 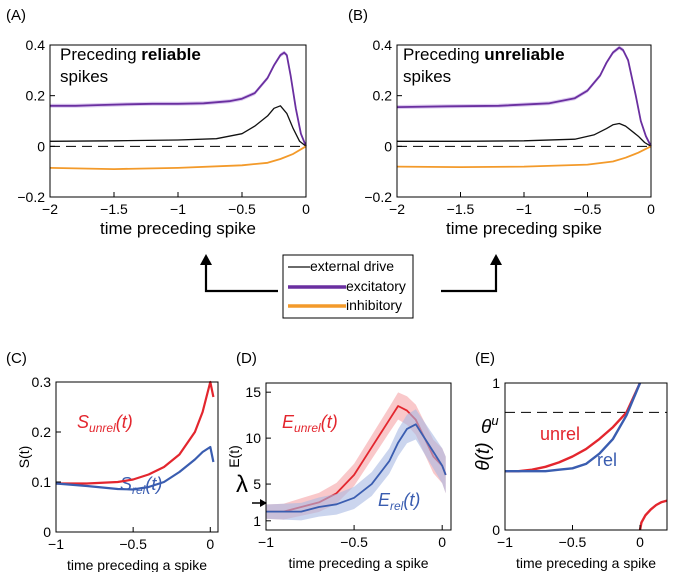 What do you see at coordinates (469, 277) in the screenshot?
I see `arrow-to-panel-b` at bounding box center [469, 277].